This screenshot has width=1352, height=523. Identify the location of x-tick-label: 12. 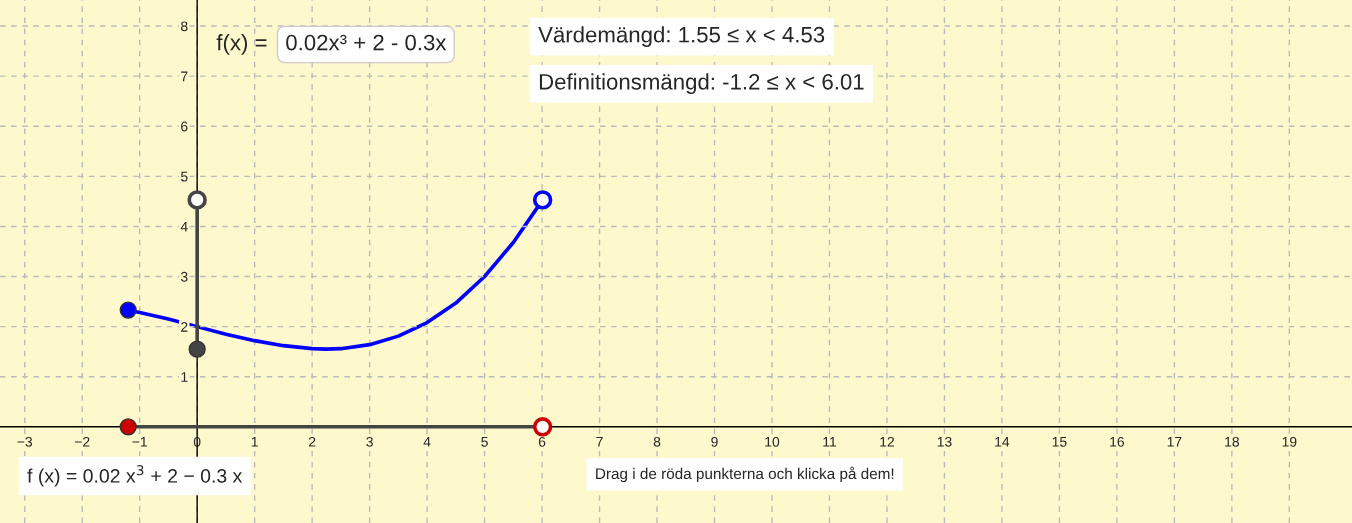
(887, 441).